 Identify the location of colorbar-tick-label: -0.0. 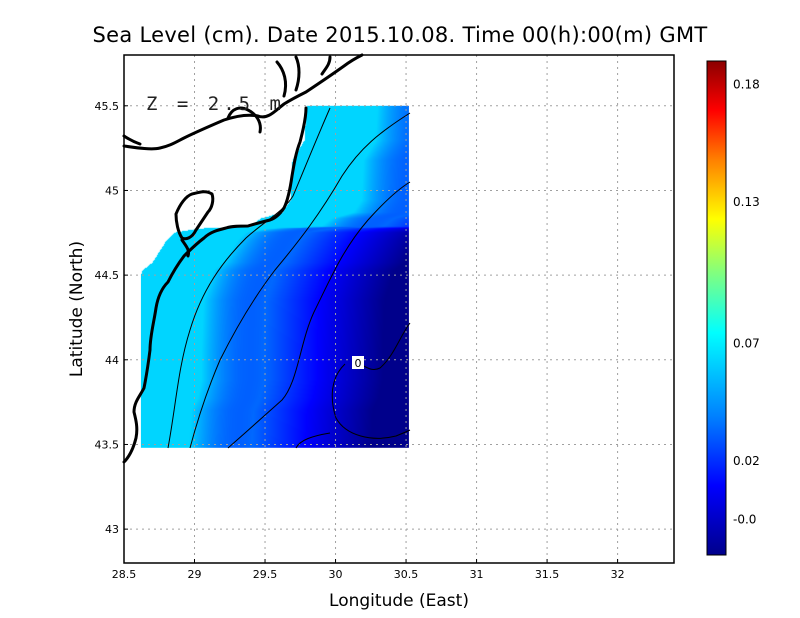
(744, 520).